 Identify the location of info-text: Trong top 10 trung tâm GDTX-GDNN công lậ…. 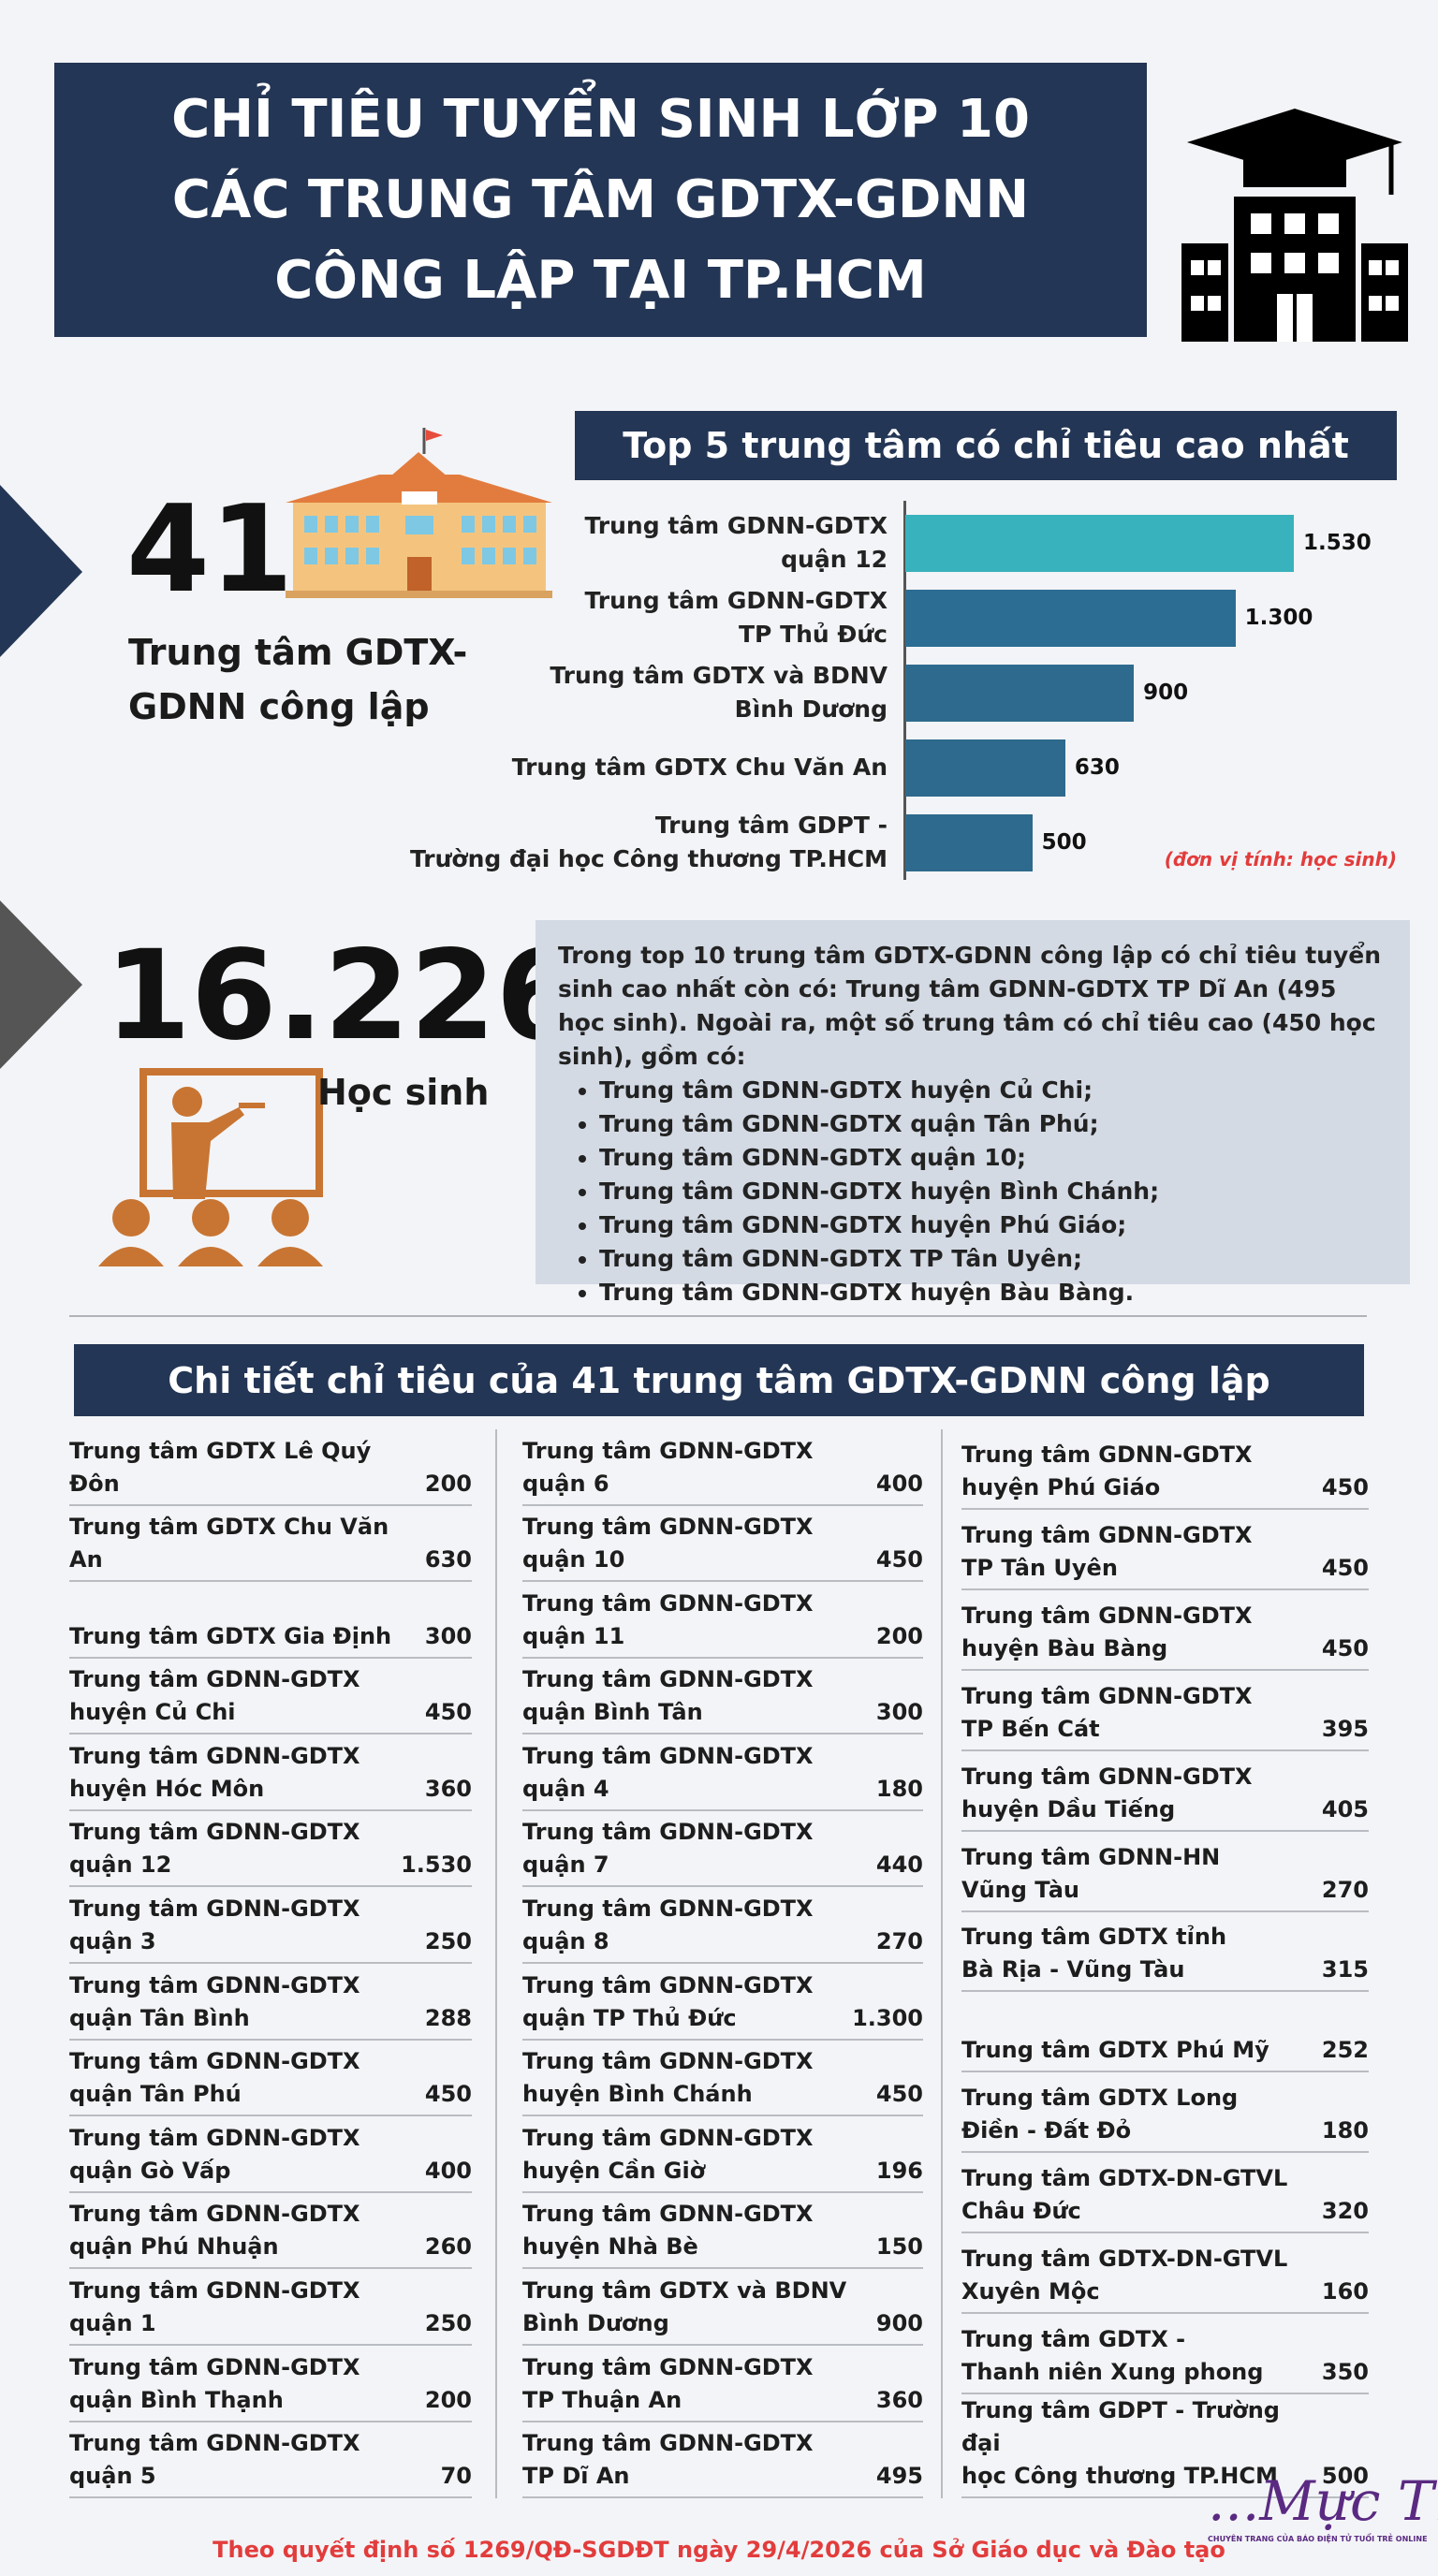
(970, 1006).